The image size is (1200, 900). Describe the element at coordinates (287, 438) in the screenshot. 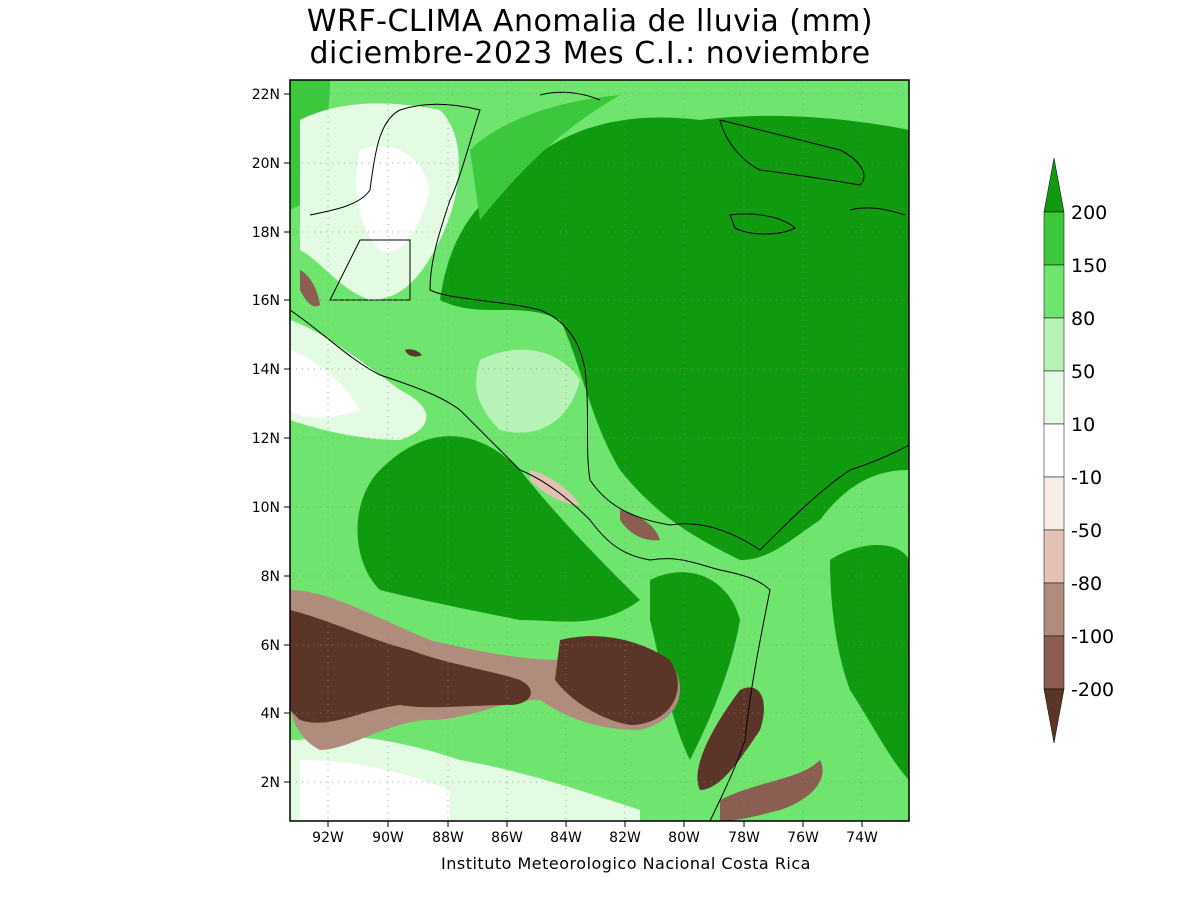

I see `lat-tick-marks` at that location.